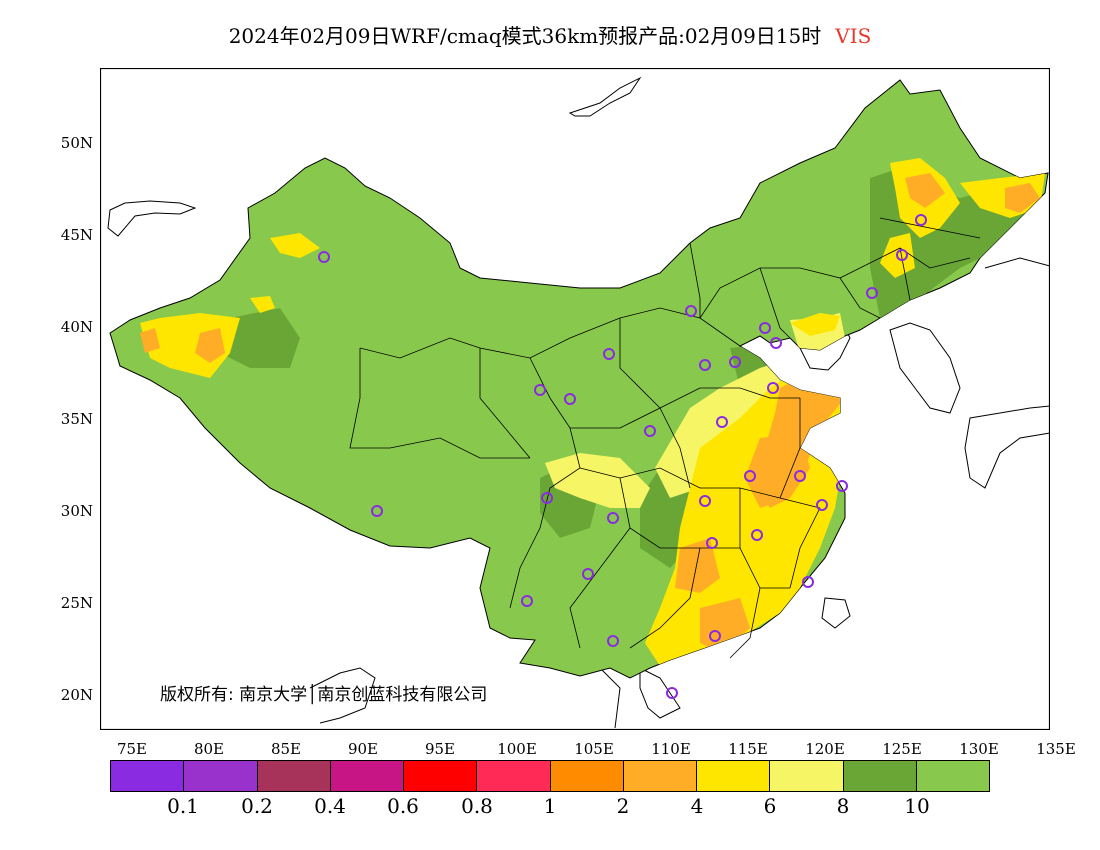  Describe the element at coordinates (342, 695) in the screenshot. I see `indochina-outline` at that location.